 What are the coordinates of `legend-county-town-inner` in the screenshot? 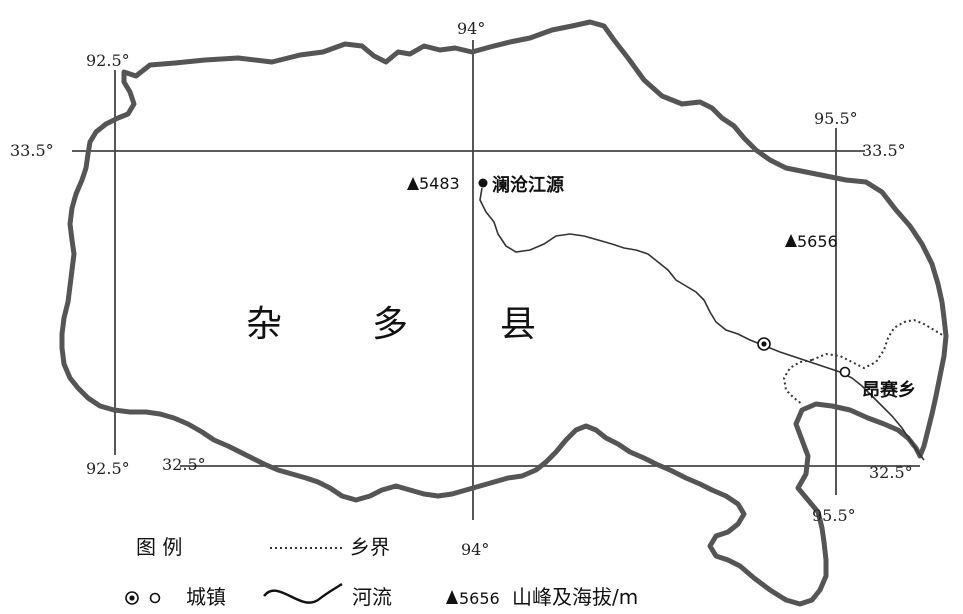 It's located at (132, 598).